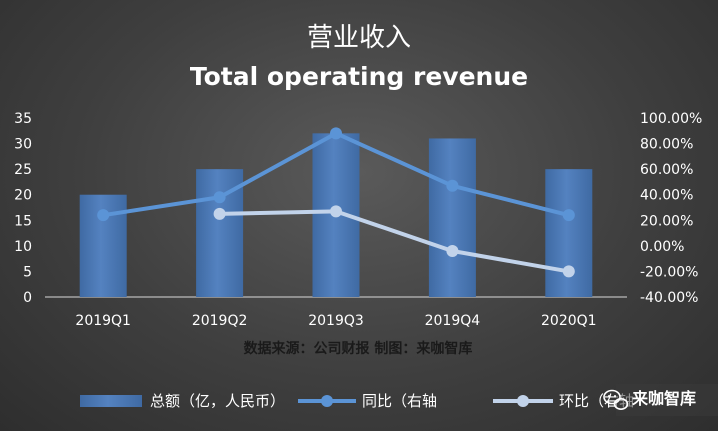 The height and width of the screenshot is (431, 718). What do you see at coordinates (219, 197) in the screenshot?
I see `marker-yoy-2019Q2` at bounding box center [219, 197].